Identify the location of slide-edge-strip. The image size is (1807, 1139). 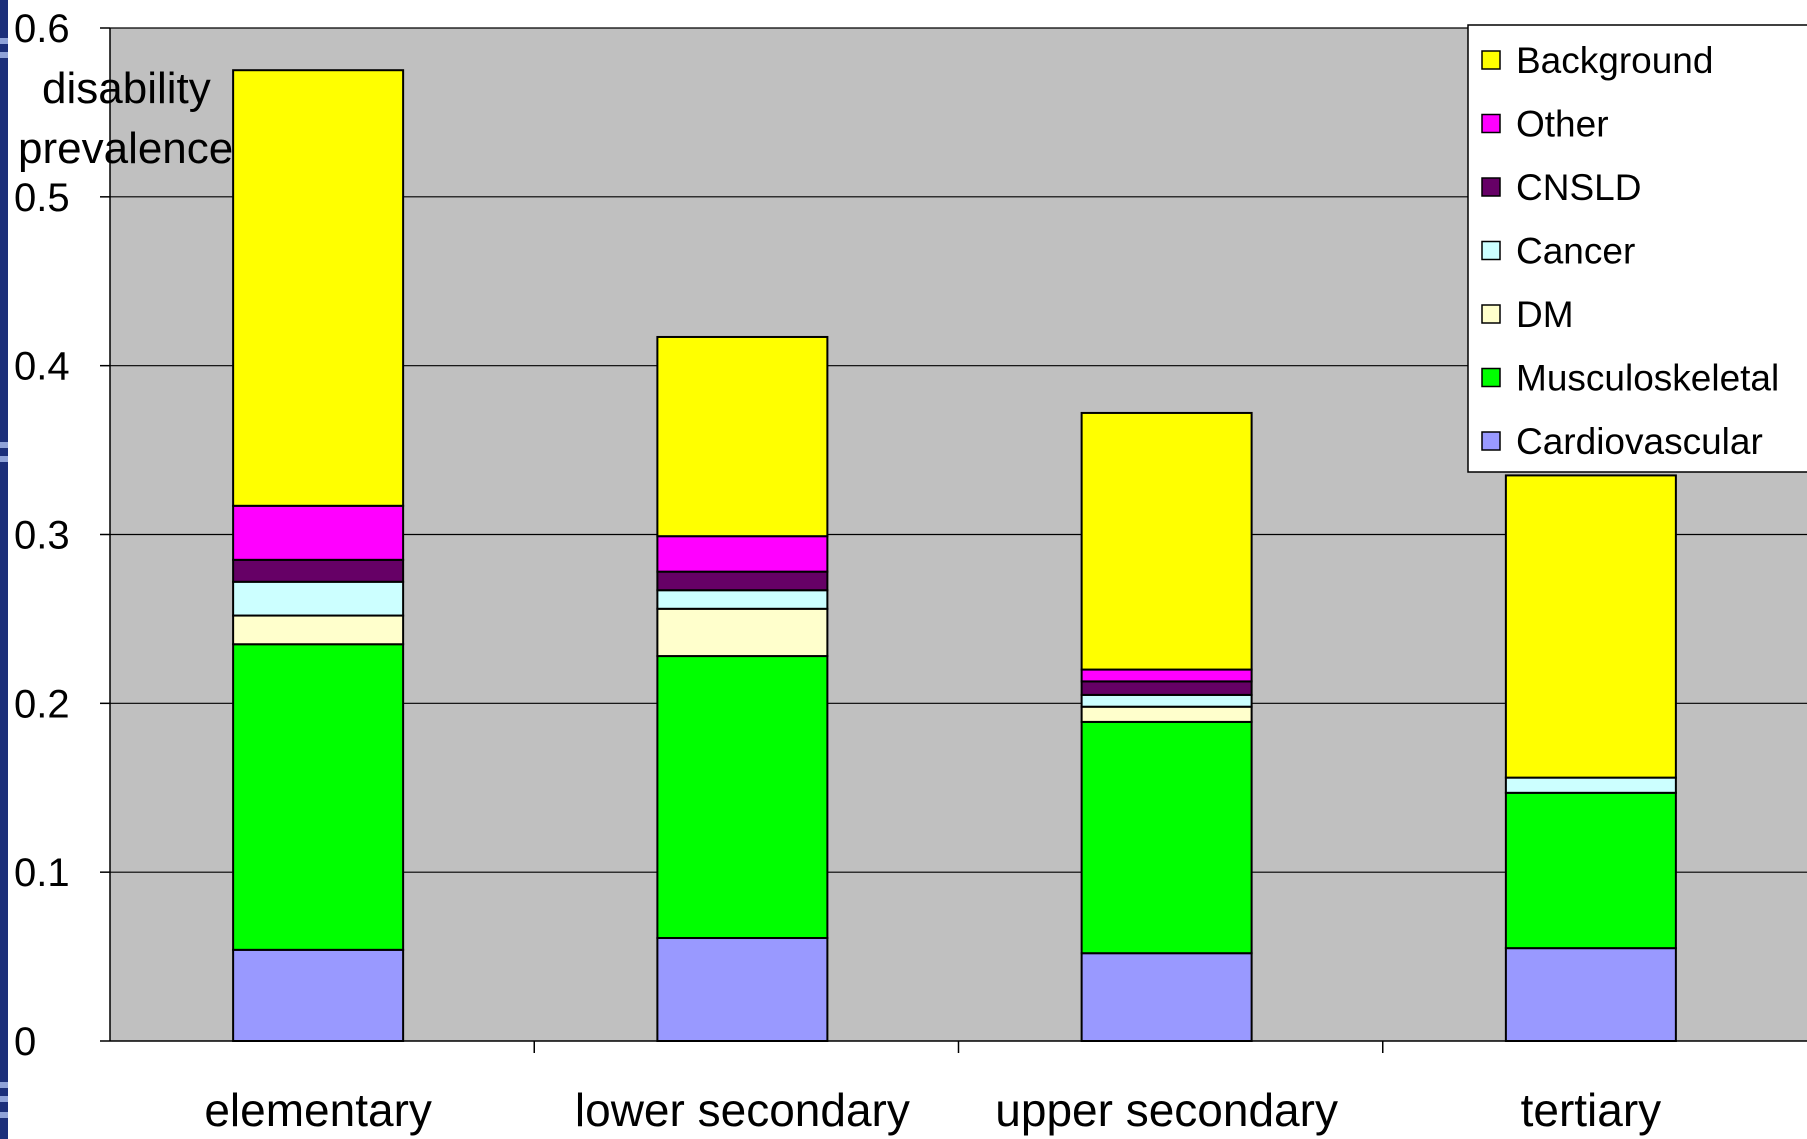
(4, 569).